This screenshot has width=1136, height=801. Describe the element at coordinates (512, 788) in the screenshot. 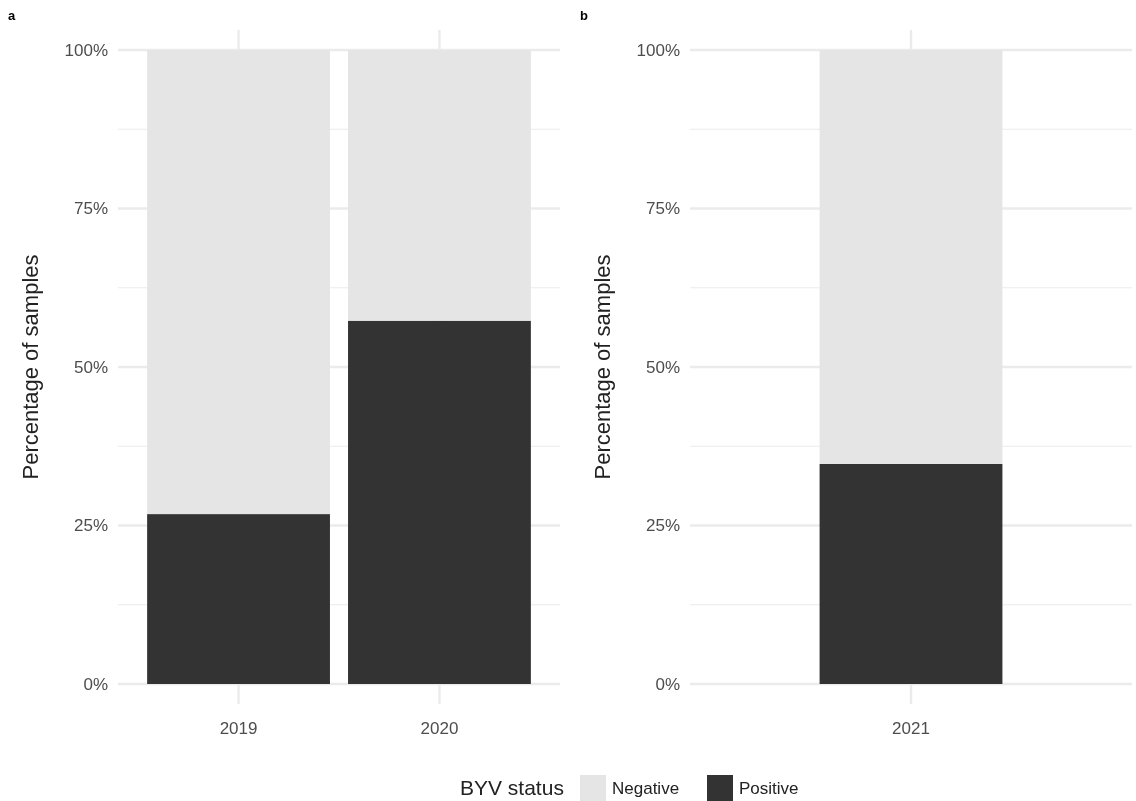

I see `legend-title: BYV status` at that location.